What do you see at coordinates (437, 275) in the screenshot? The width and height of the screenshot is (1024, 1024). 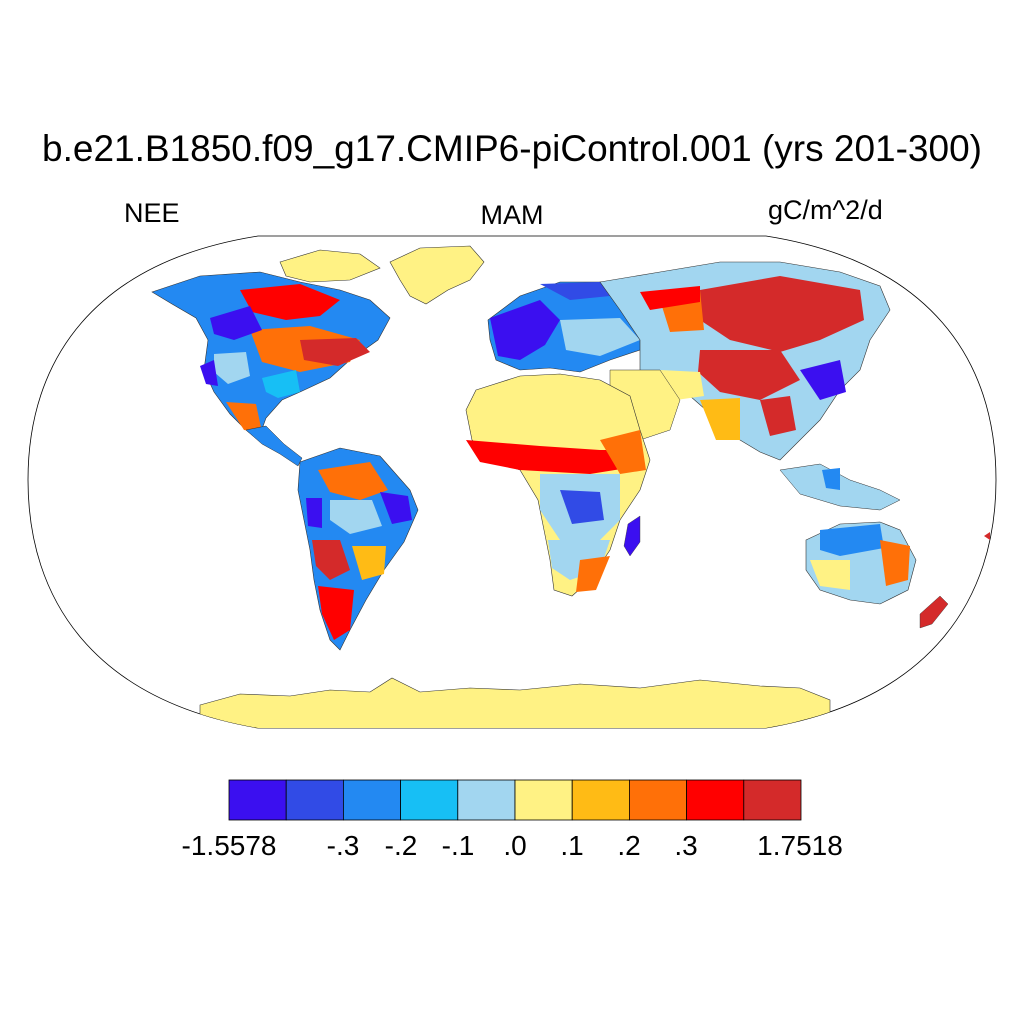 I see `greenland` at bounding box center [437, 275].